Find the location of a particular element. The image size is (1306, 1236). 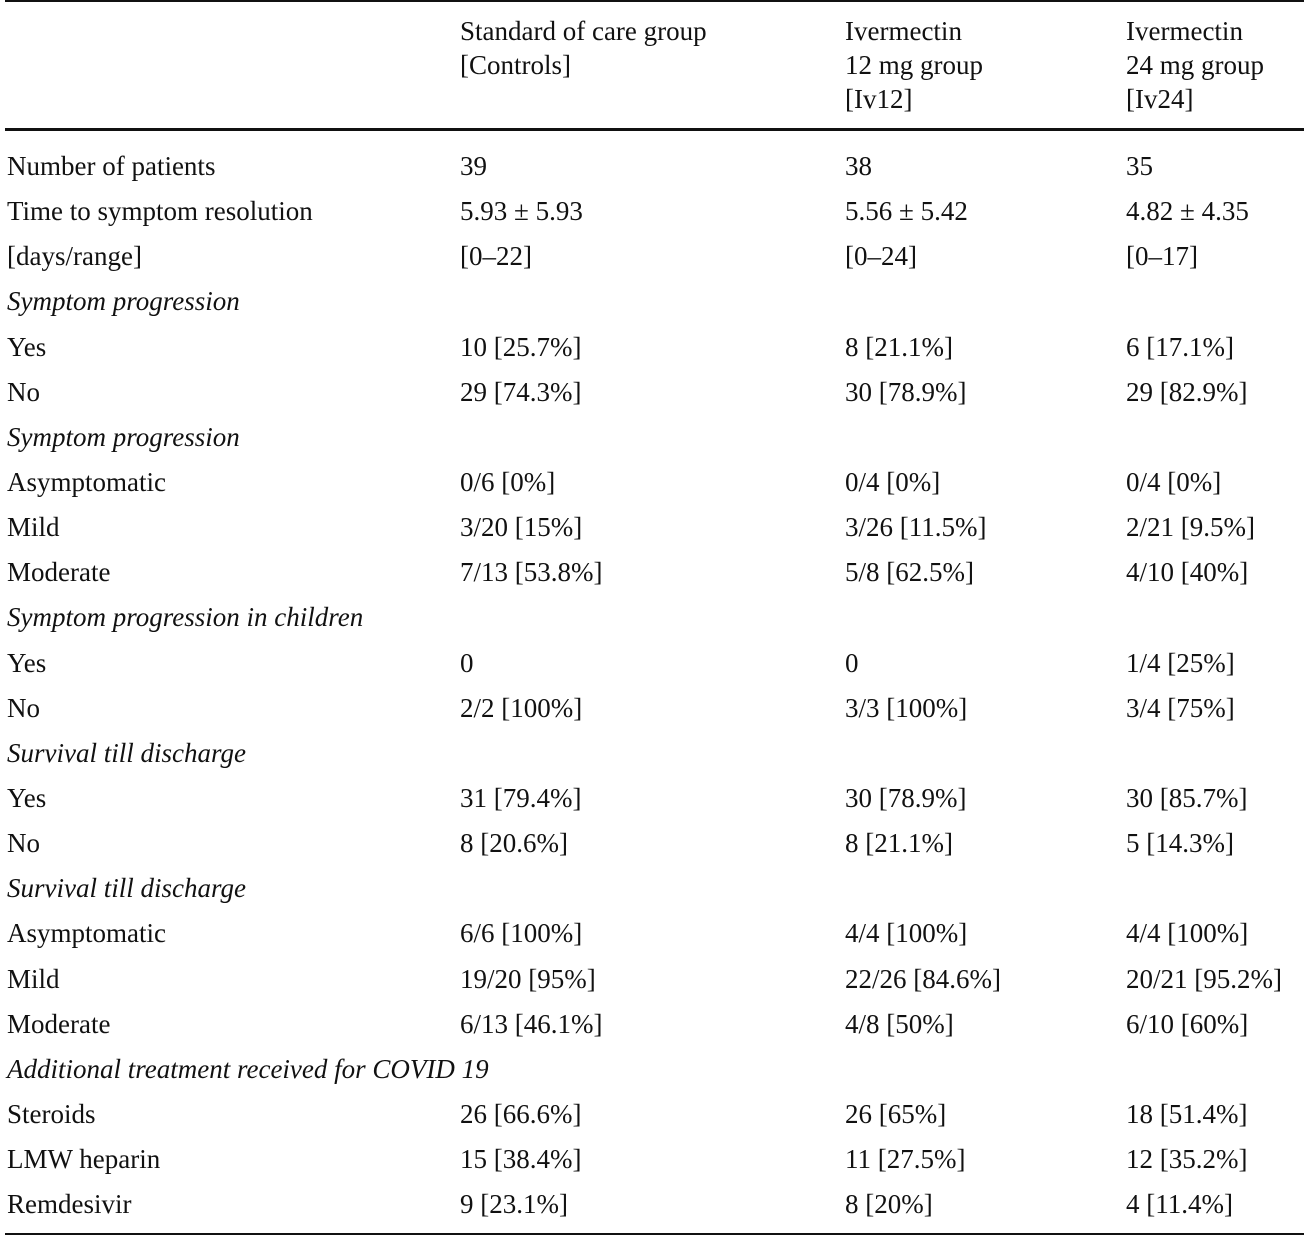

row-label: Mild is located at coordinates (33, 978).